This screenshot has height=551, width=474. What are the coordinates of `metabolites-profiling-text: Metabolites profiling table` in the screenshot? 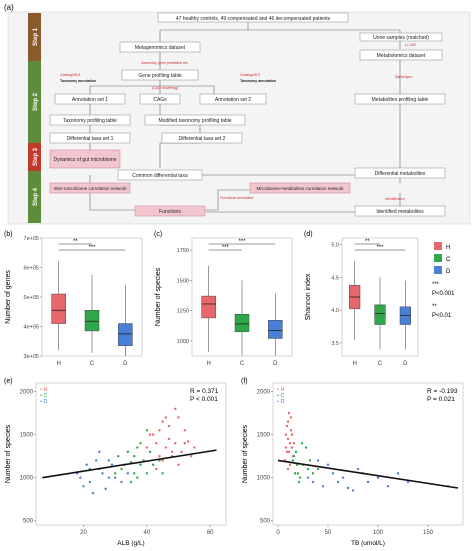 It's located at (400, 100).